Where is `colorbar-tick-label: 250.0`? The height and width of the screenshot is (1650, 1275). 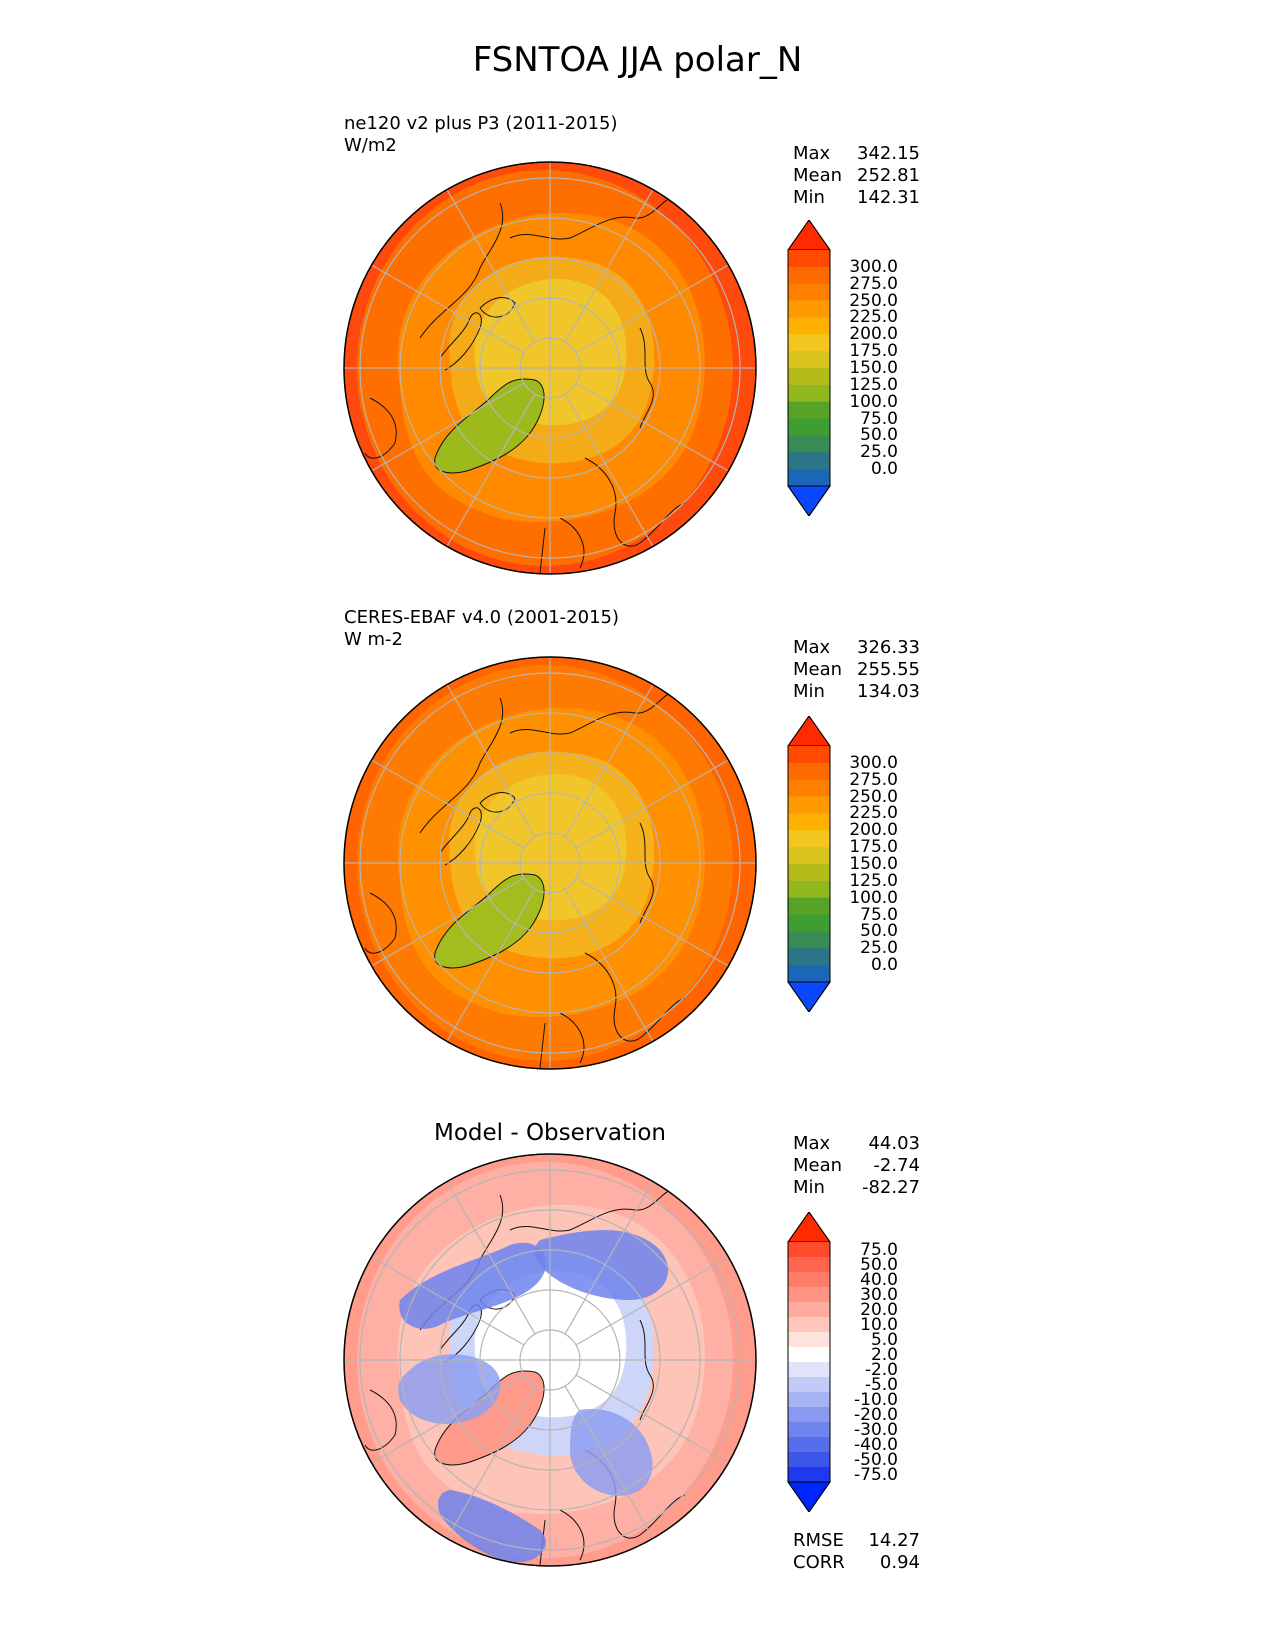 colorbar-tick-label: 250.0 is located at coordinates (873, 796).